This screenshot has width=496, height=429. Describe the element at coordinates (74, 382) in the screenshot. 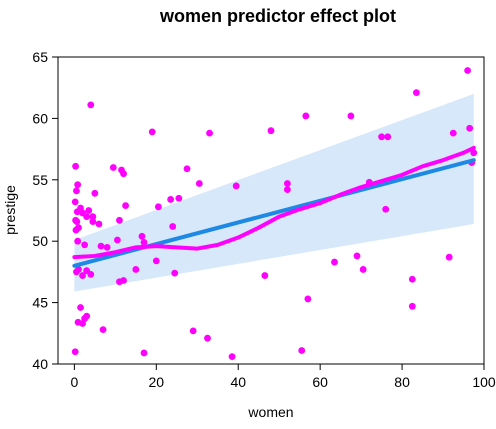

I see `x-tick-label: 0` at that location.